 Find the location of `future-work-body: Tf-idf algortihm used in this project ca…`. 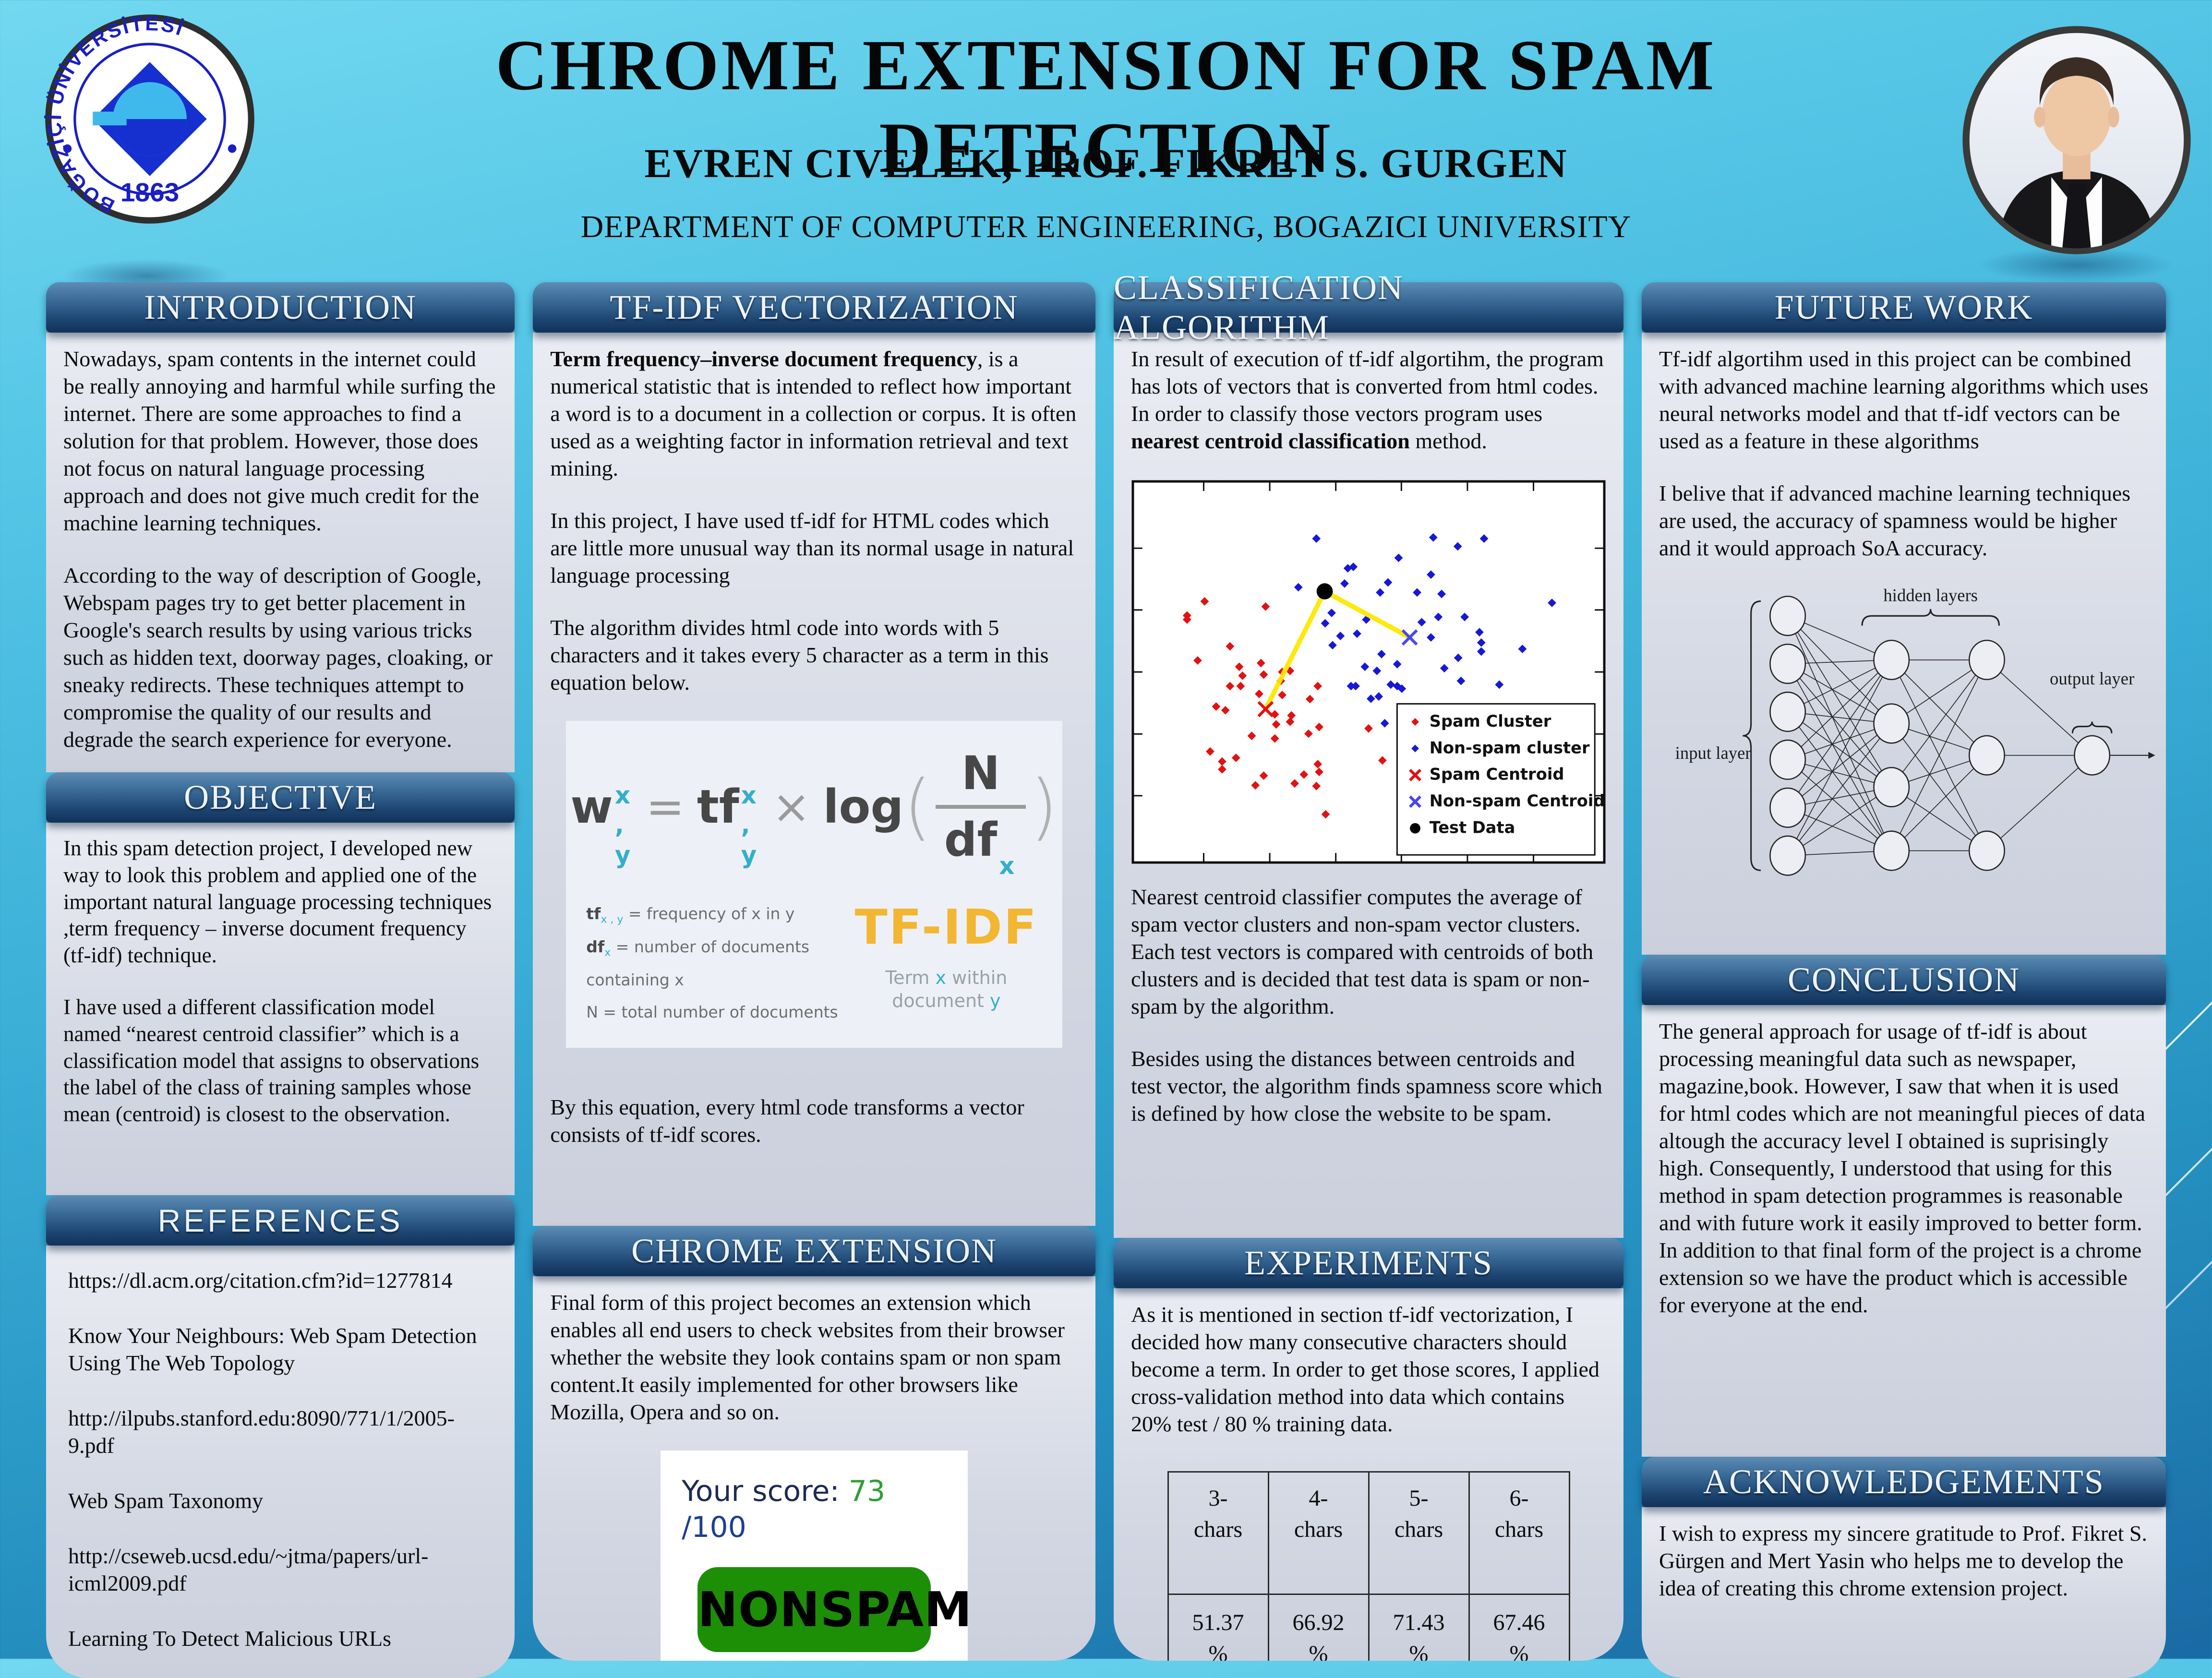

future-work-body: Tf-idf algortihm used in this project ca… is located at coordinates (1904, 644).